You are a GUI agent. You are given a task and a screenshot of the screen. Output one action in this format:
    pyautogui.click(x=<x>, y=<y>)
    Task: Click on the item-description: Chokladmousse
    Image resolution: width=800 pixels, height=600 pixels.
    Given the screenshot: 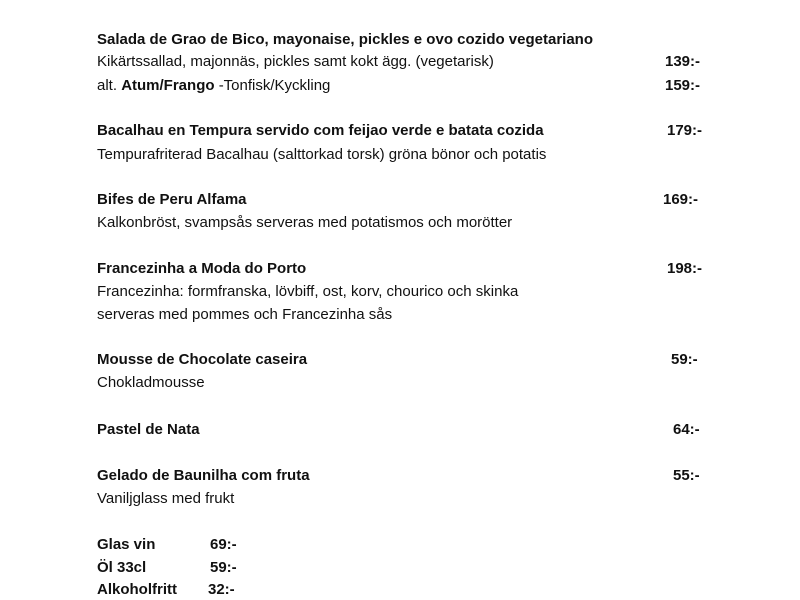 What is the action you would take?
    pyautogui.click(x=151, y=382)
    